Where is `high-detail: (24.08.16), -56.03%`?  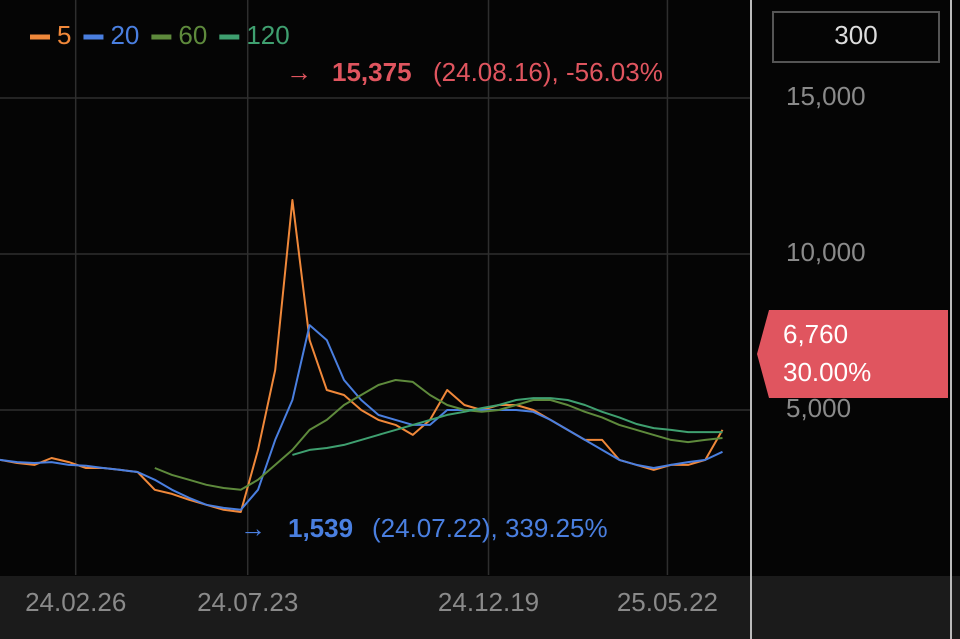 high-detail: (24.08.16), -56.03% is located at coordinates (548, 72).